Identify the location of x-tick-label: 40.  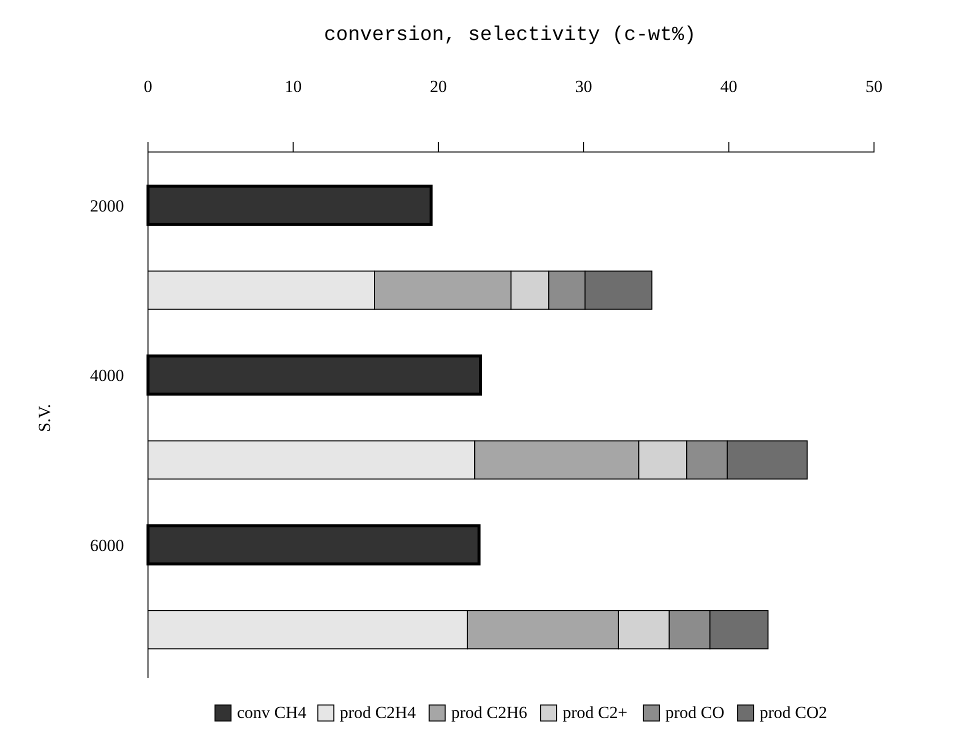
(729, 86).